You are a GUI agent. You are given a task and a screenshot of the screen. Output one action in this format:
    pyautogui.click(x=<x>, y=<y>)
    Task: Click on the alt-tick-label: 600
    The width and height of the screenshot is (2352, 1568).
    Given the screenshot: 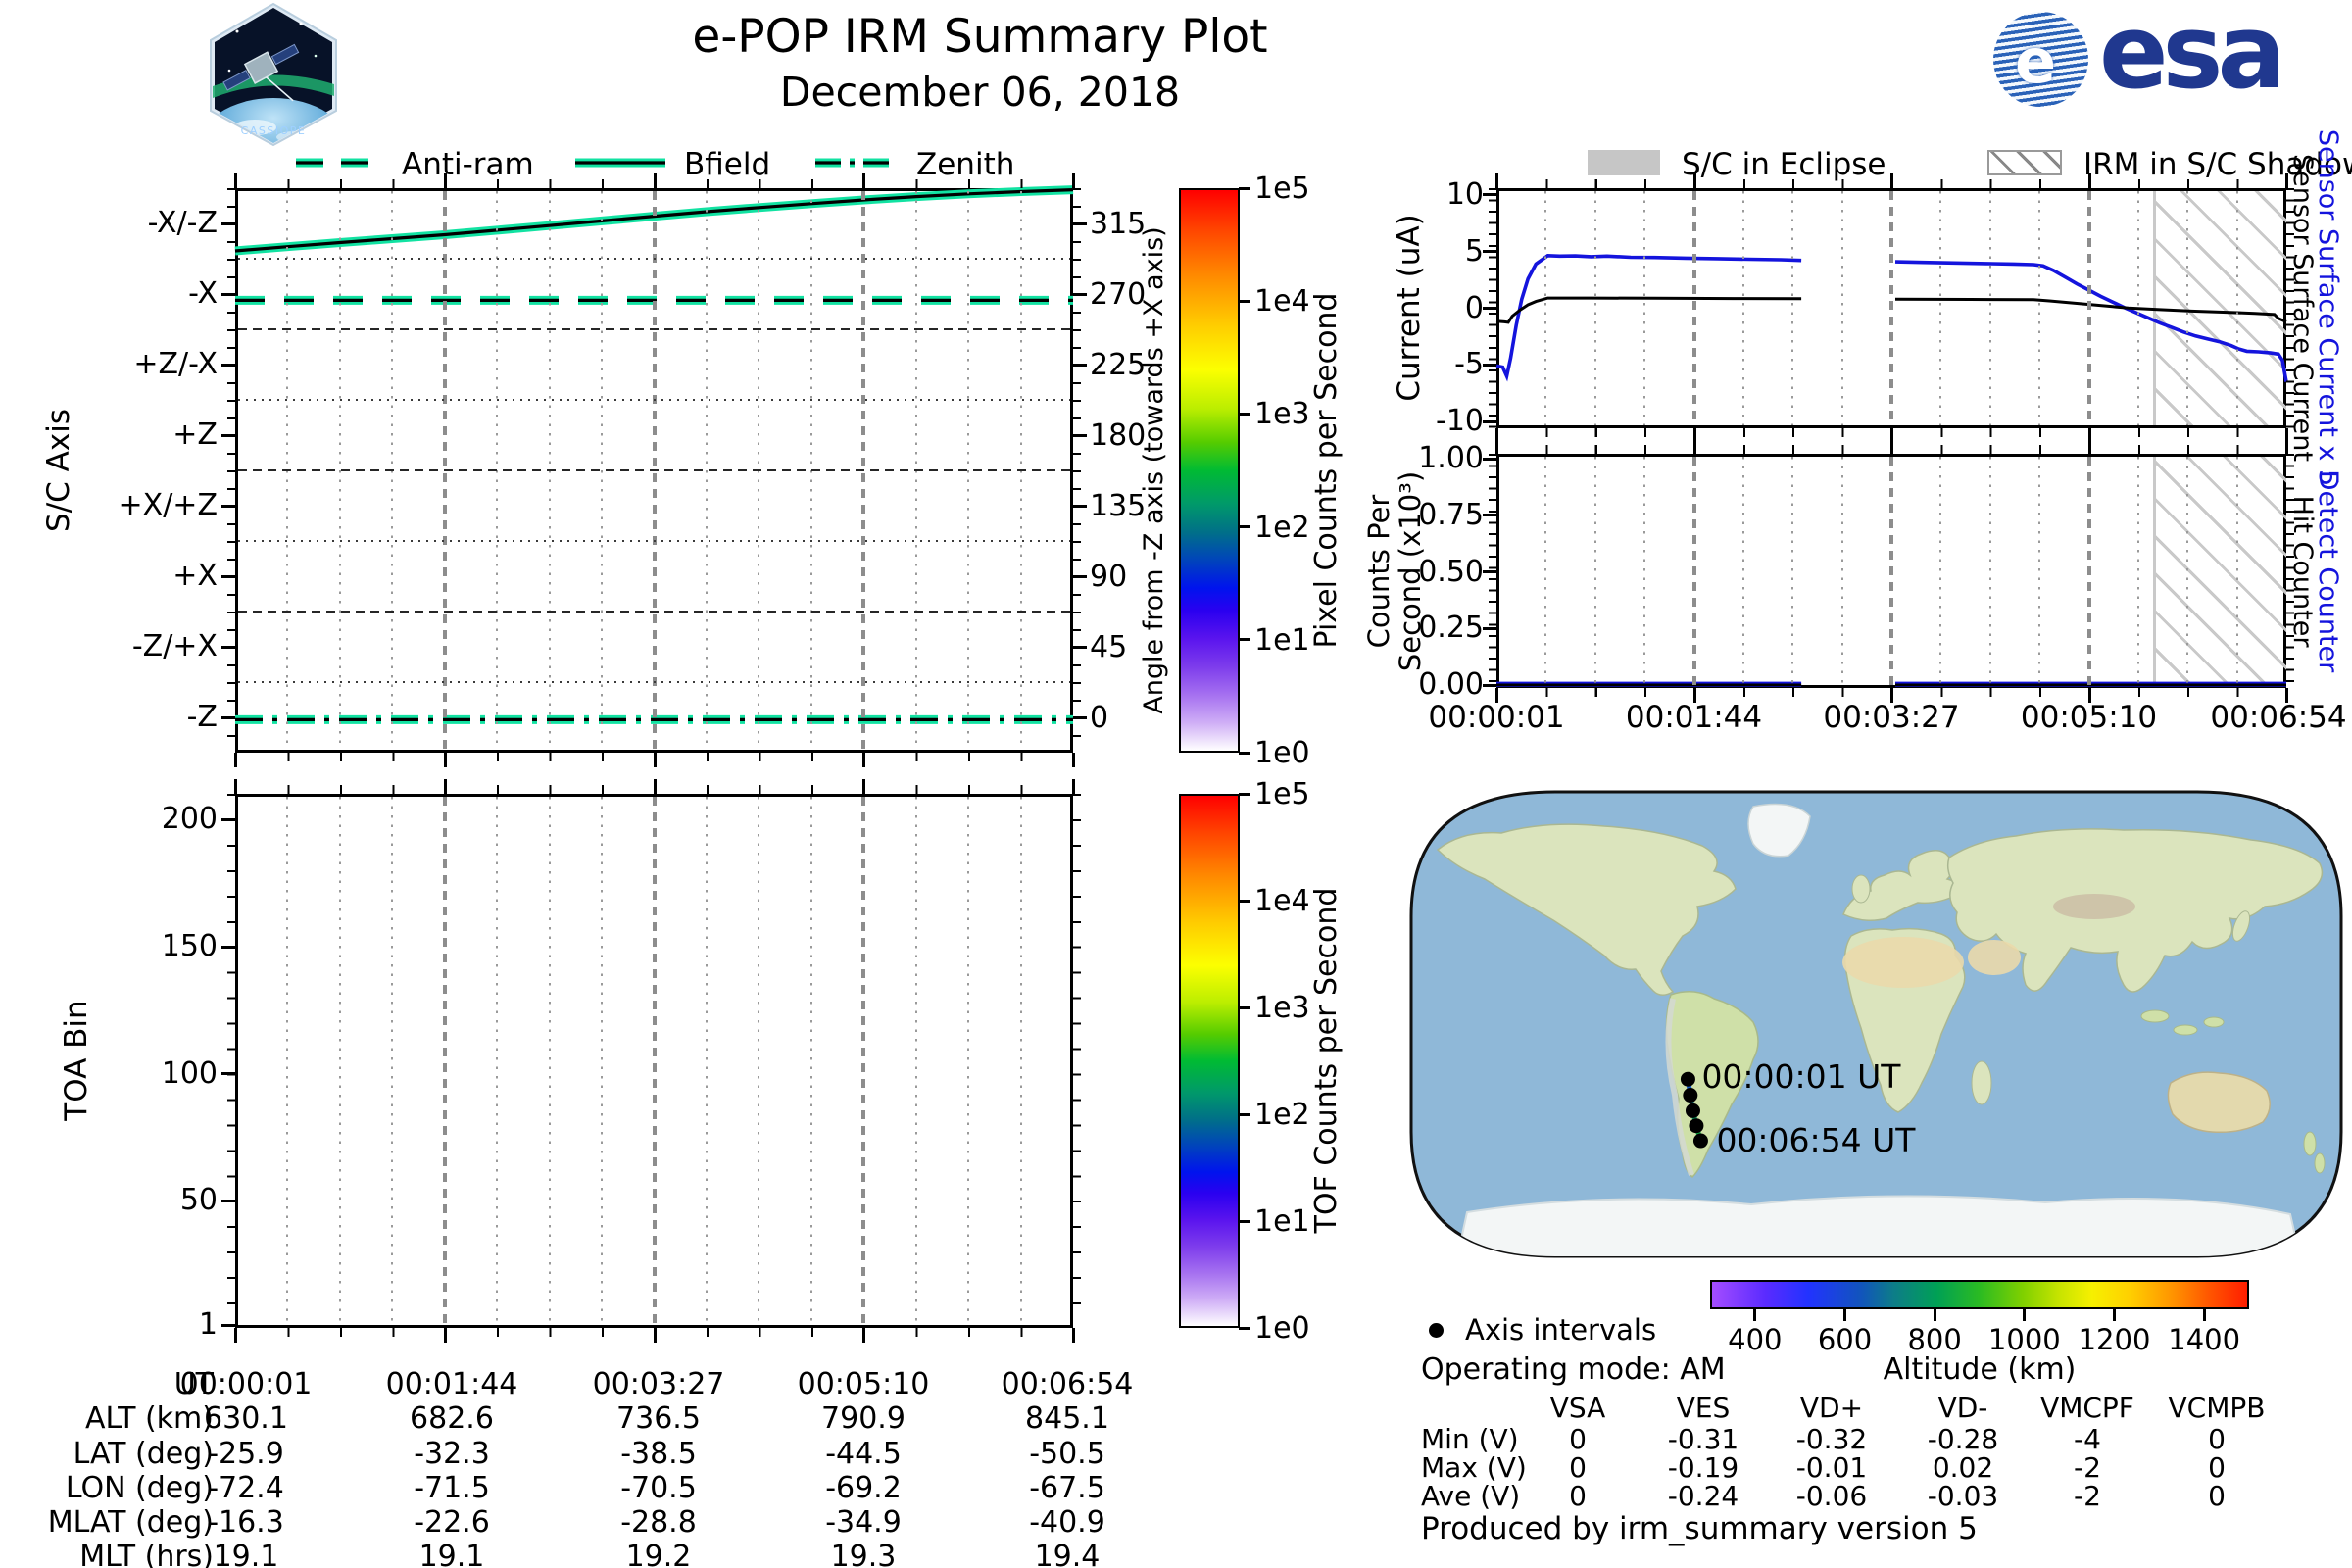 What is the action you would take?
    pyautogui.click(x=1845, y=1339)
    